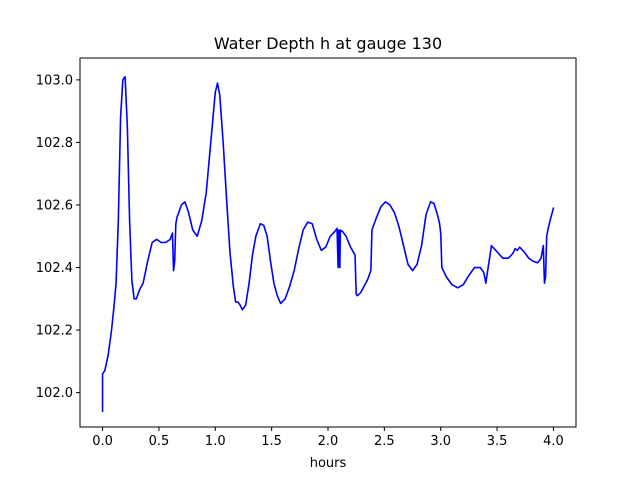  I want to click on y-tick-label: 102.2, so click(54, 331).